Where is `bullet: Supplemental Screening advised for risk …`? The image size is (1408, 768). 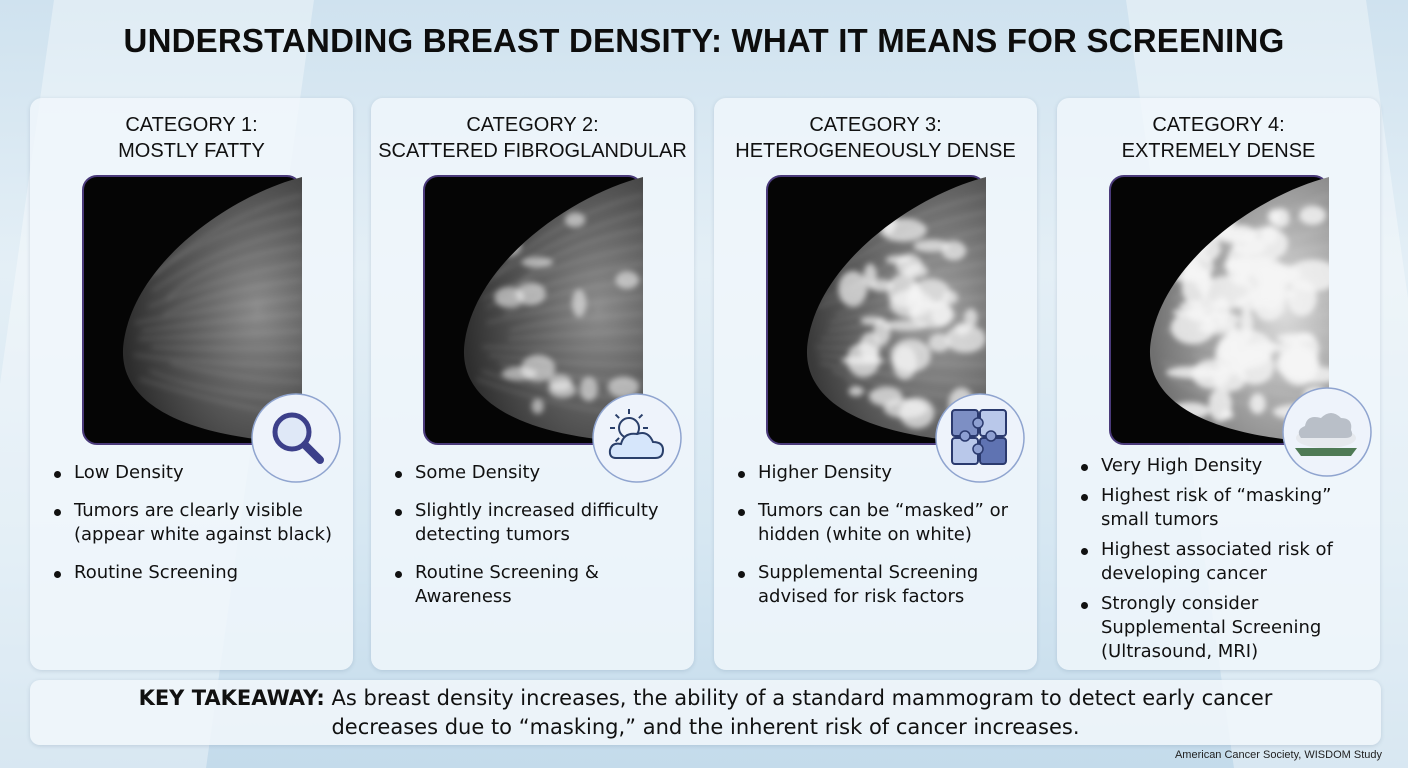 bullet: Supplemental Screening advised for risk … is located at coordinates (881, 585).